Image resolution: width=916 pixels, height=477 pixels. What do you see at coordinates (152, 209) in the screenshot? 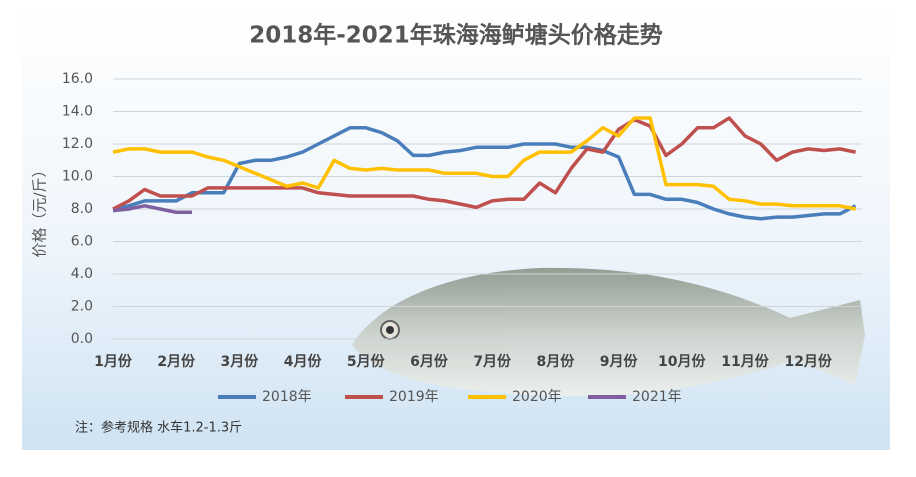
I see `series-line` at bounding box center [152, 209].